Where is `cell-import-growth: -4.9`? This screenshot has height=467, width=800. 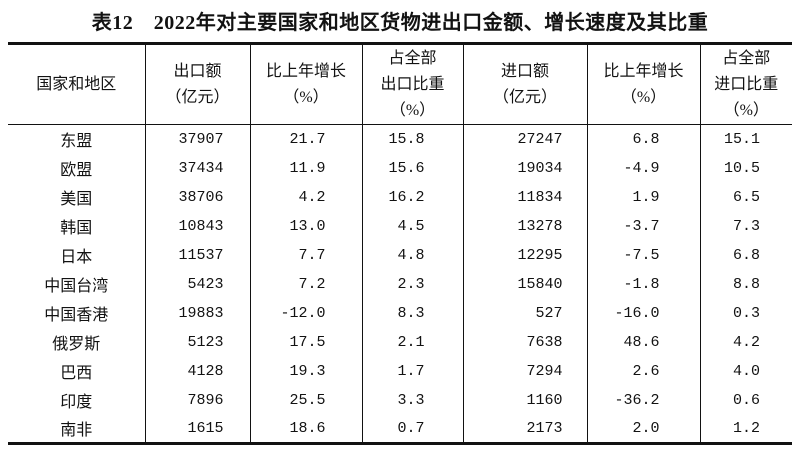 cell-import-growth: -4.9 is located at coordinates (644, 168).